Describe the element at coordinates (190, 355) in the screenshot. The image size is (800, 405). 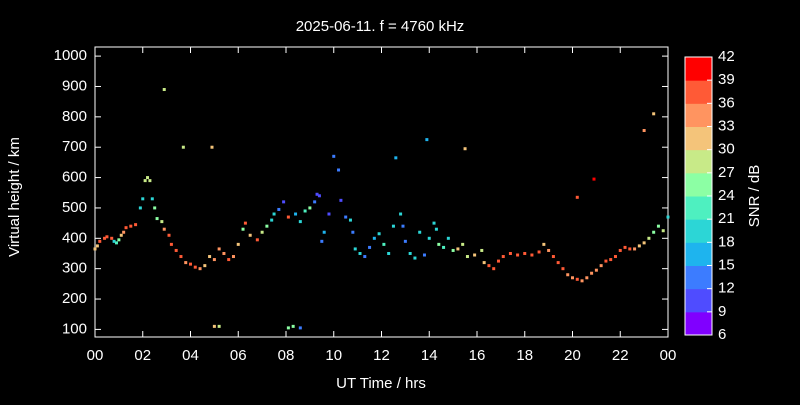
I see `x-tick-label: 04` at that location.